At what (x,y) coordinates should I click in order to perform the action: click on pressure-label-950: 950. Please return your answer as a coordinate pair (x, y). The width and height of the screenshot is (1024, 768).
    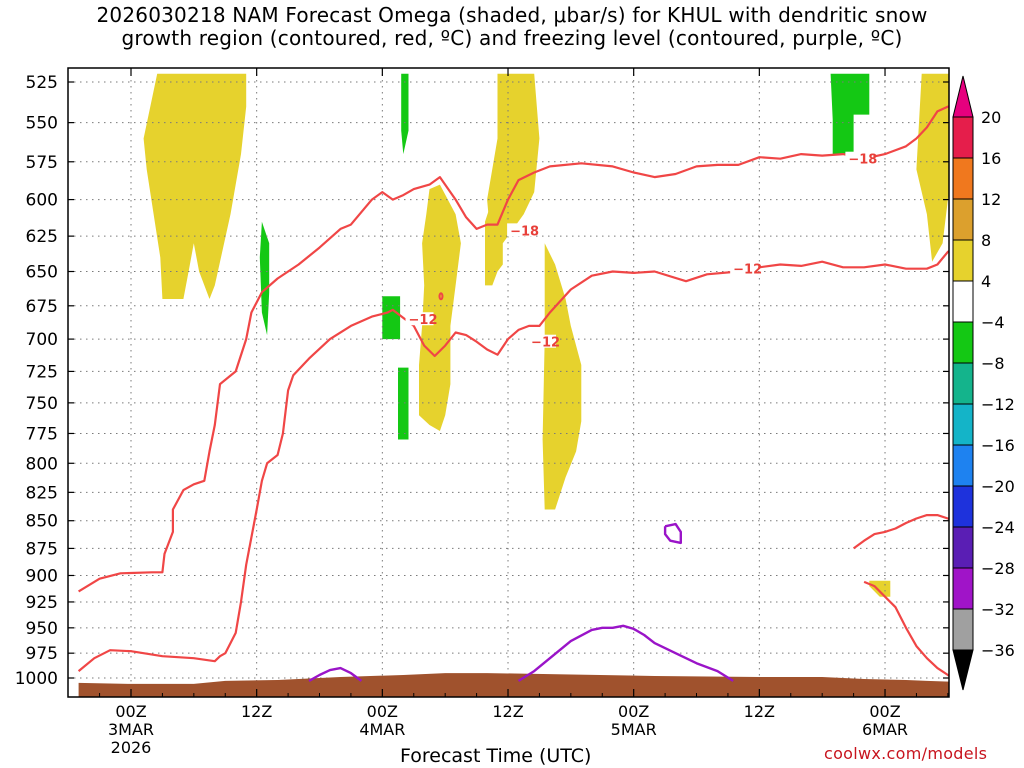
    Looking at the image, I should click on (42, 629).